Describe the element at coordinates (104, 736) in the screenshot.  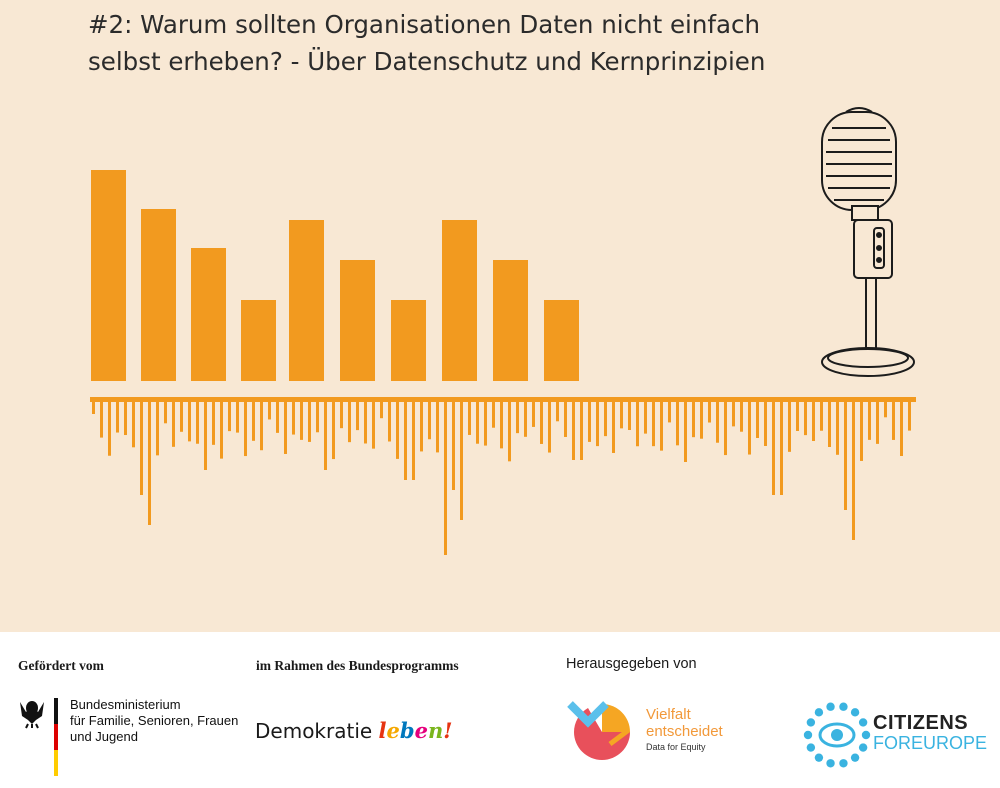
I see `ministry-line-3: und Jugend` at that location.